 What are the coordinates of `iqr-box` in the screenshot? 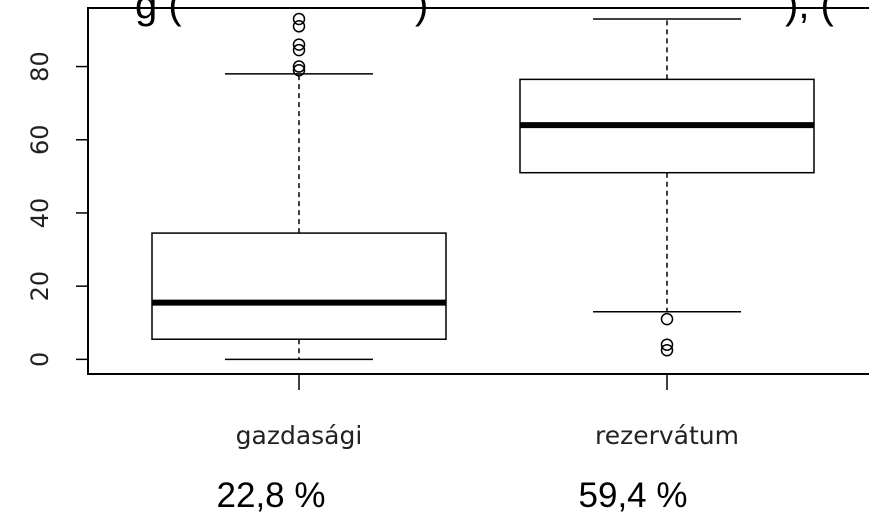 It's located at (299, 286).